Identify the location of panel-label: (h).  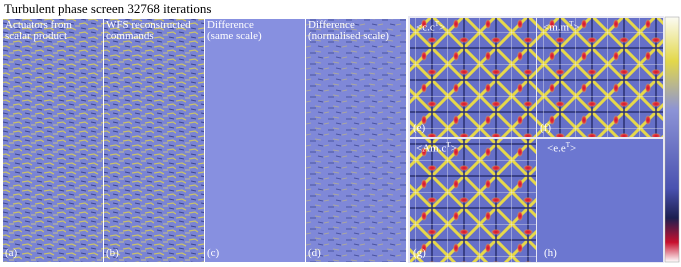
(550, 253).